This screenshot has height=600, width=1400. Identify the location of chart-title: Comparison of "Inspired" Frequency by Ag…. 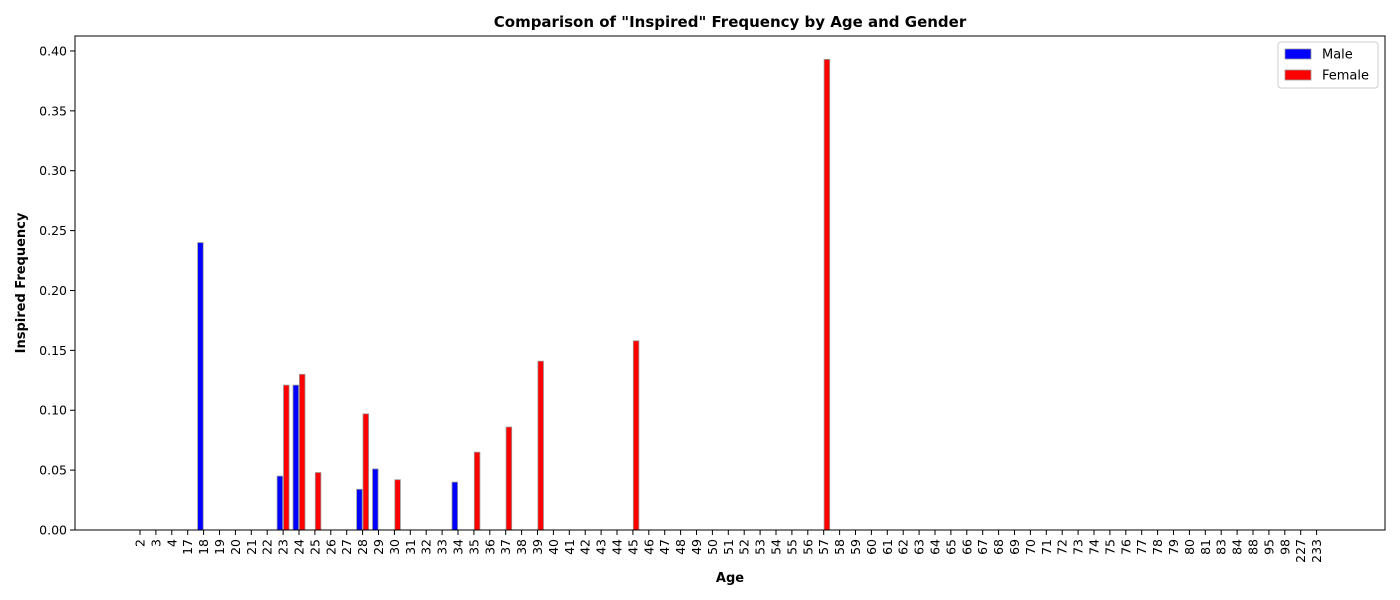
(730, 22).